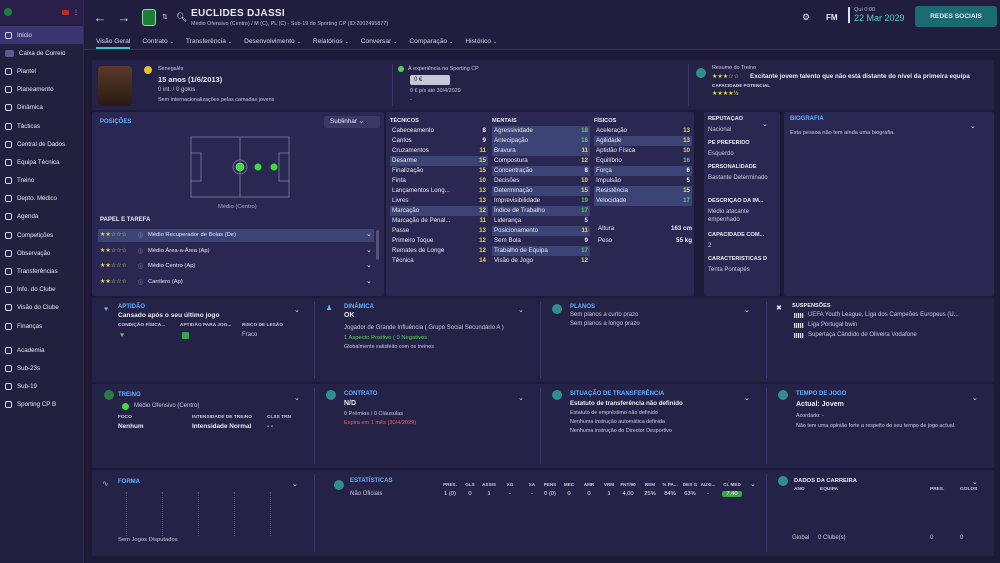 The image size is (1000, 563). What do you see at coordinates (401, 69) in the screenshot?
I see `status-dot-icon` at bounding box center [401, 69].